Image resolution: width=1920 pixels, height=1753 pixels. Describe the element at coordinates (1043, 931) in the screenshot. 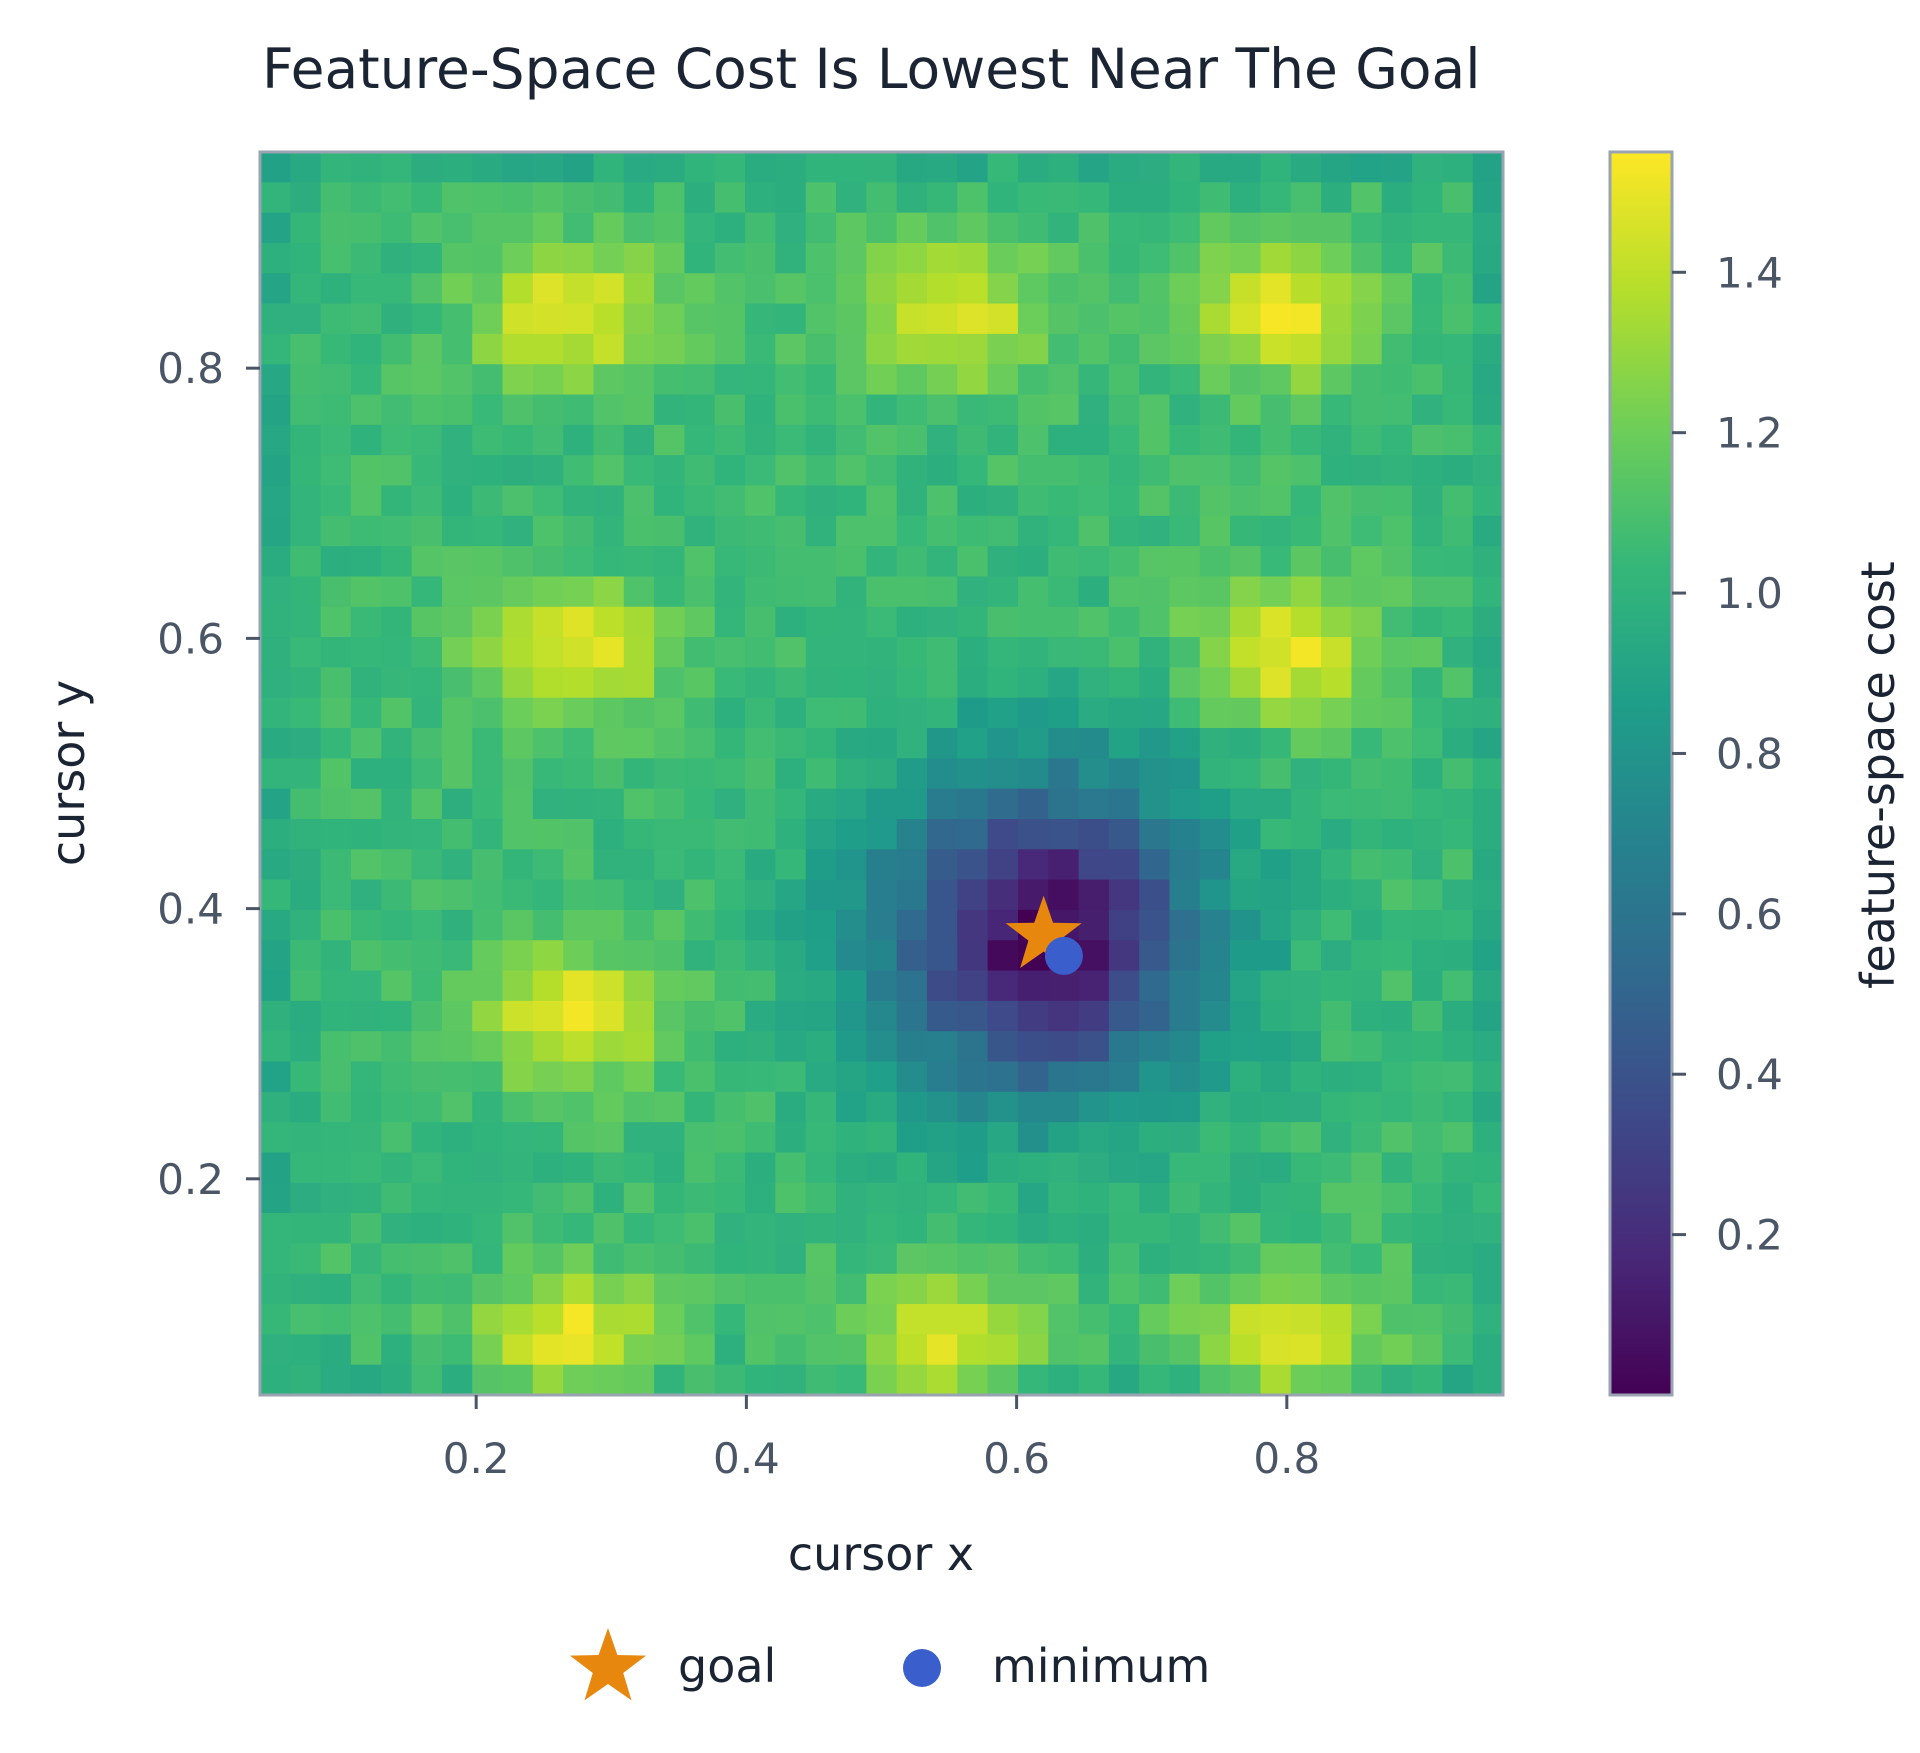

I see `goal-marker` at that location.